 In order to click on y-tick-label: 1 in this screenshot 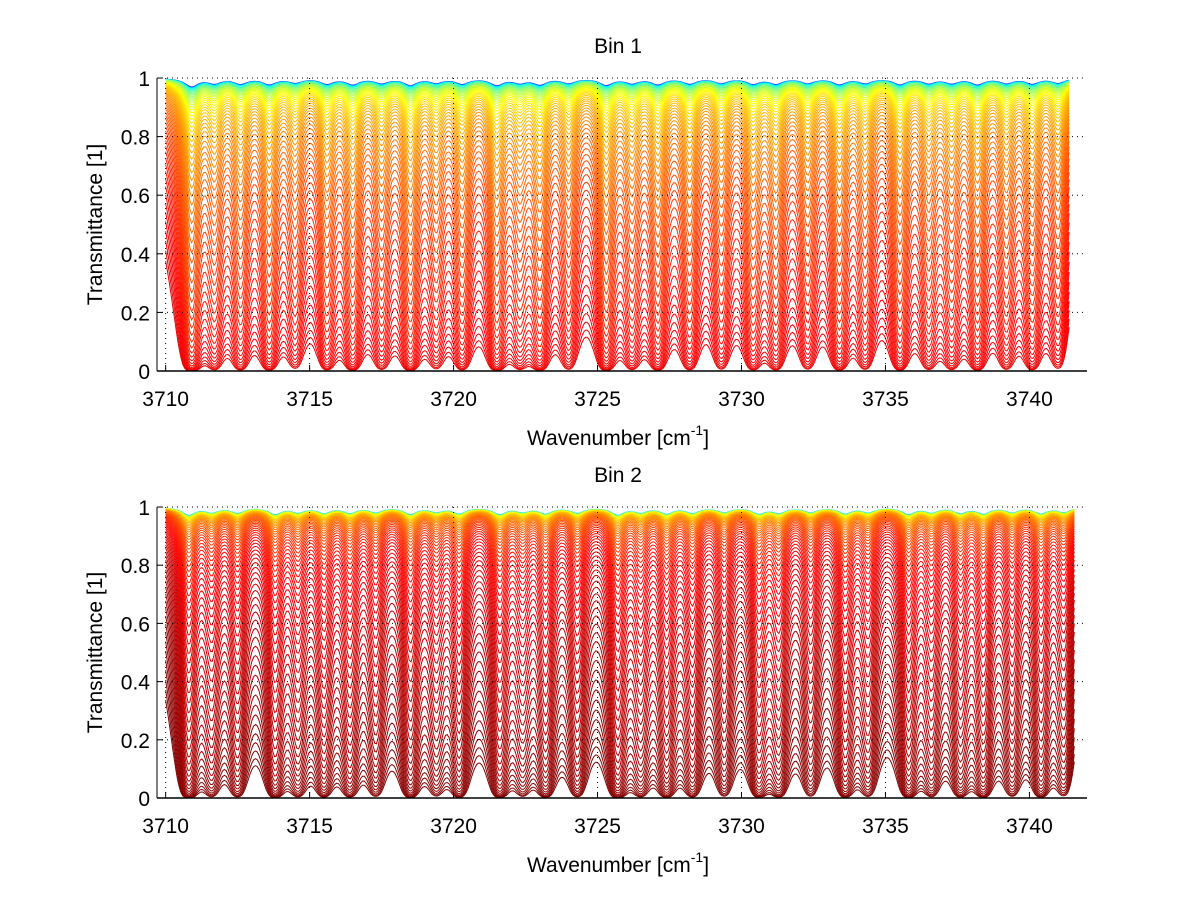, I will do `click(144, 79)`.